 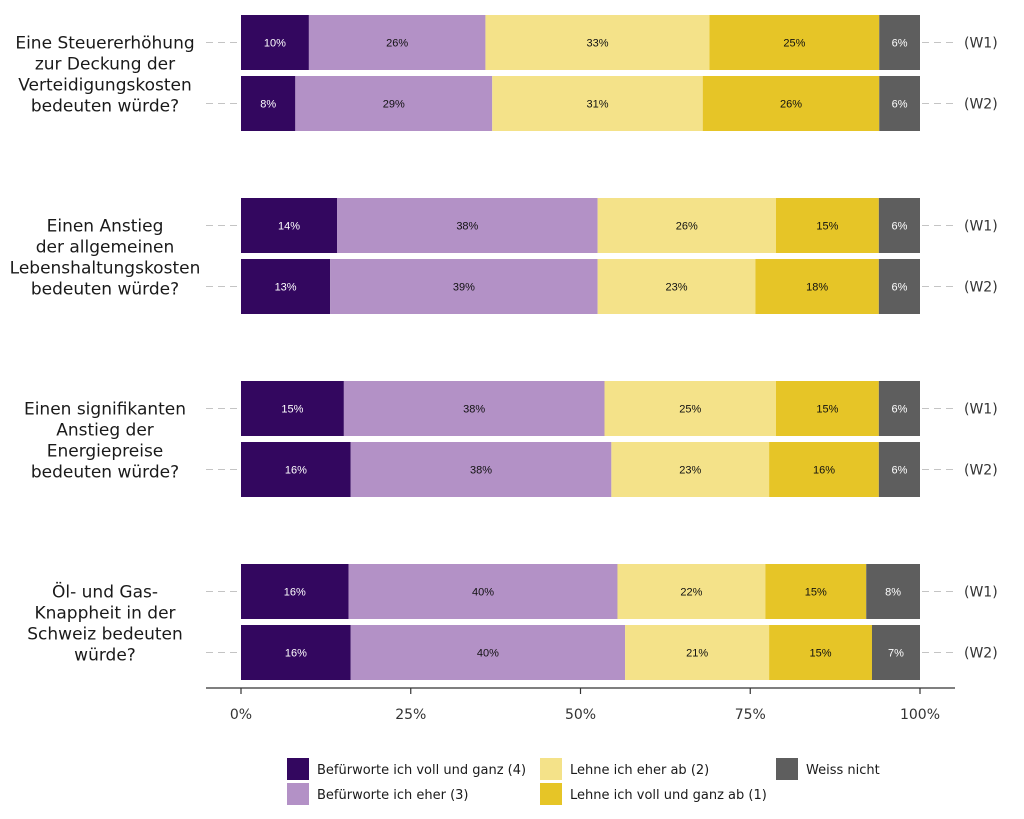 What do you see at coordinates (896, 654) in the screenshot?
I see `bar-segment-label: 7%` at bounding box center [896, 654].